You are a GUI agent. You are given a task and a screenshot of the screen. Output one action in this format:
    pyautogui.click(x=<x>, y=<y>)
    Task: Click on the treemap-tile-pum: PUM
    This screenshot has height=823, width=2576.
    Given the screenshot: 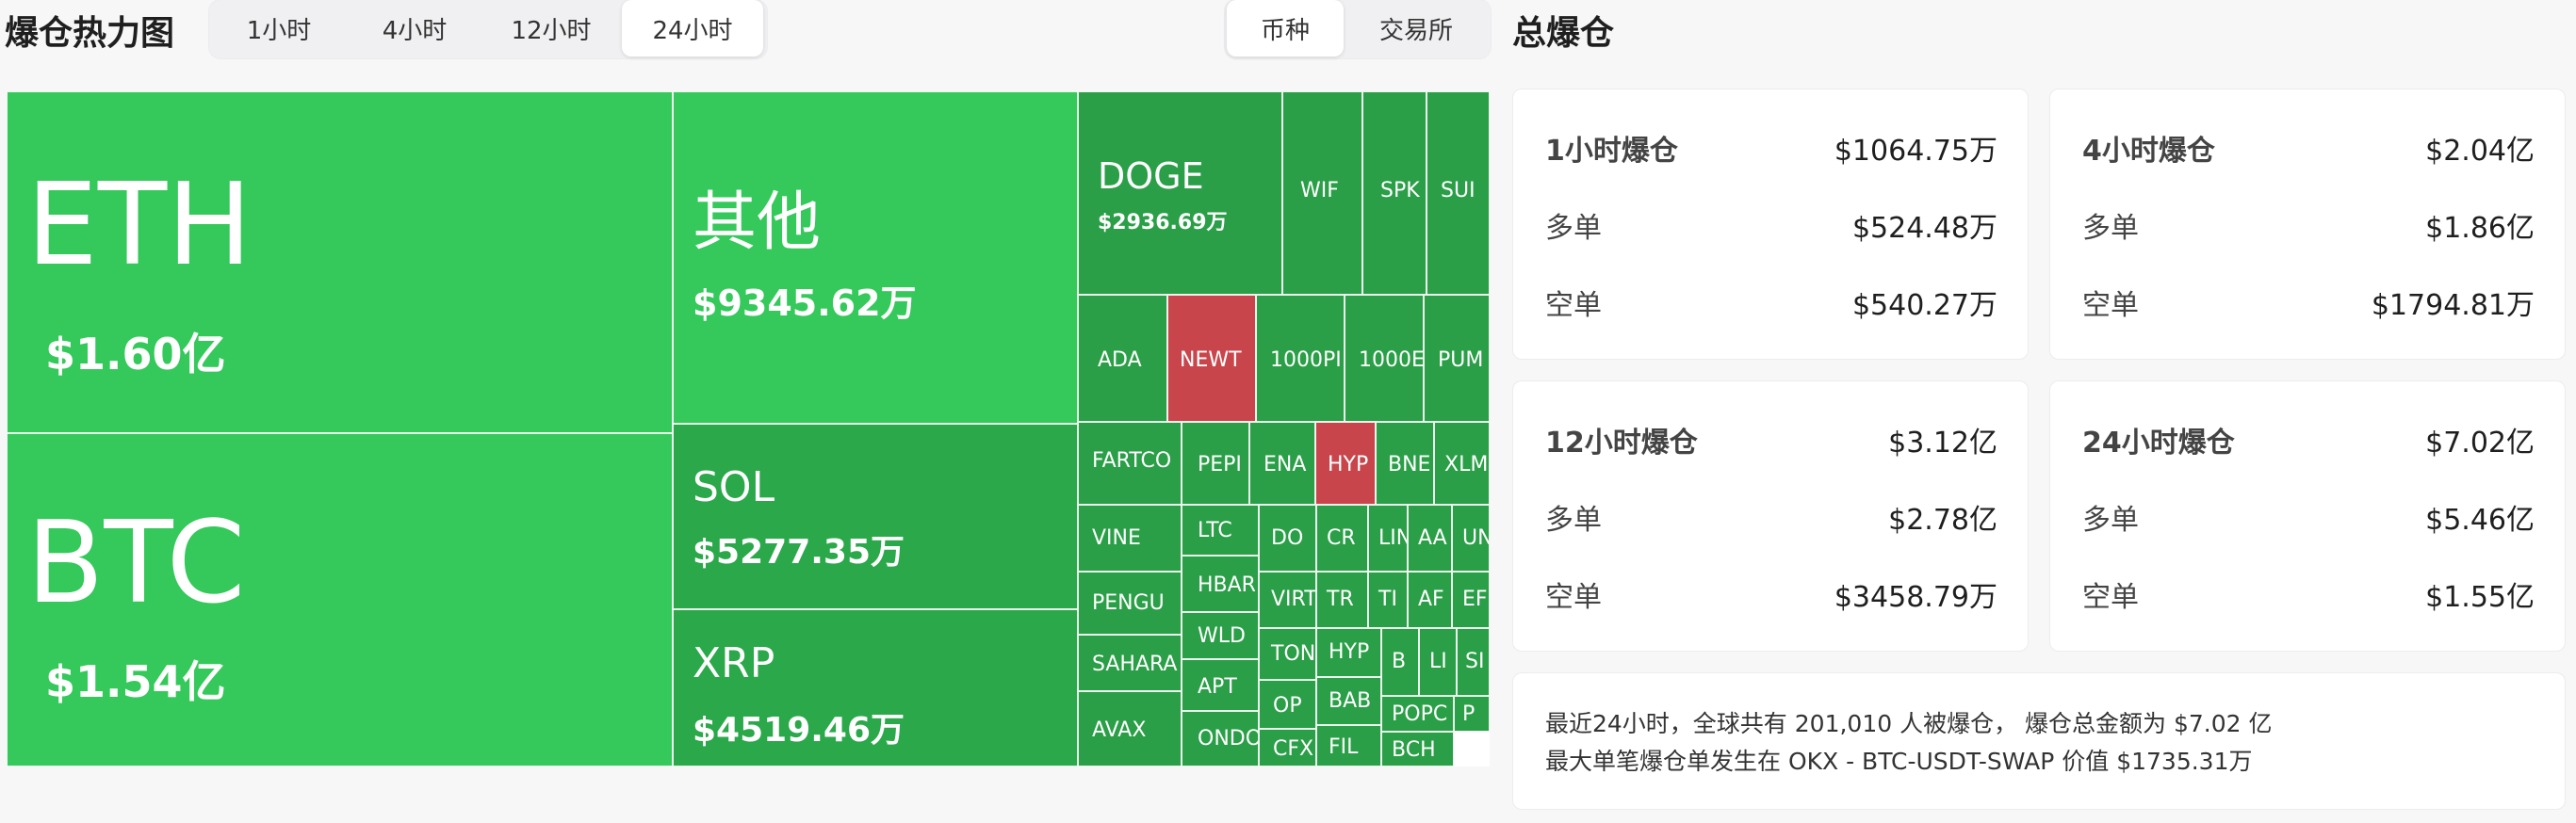 What is the action you would take?
    pyautogui.click(x=1457, y=359)
    